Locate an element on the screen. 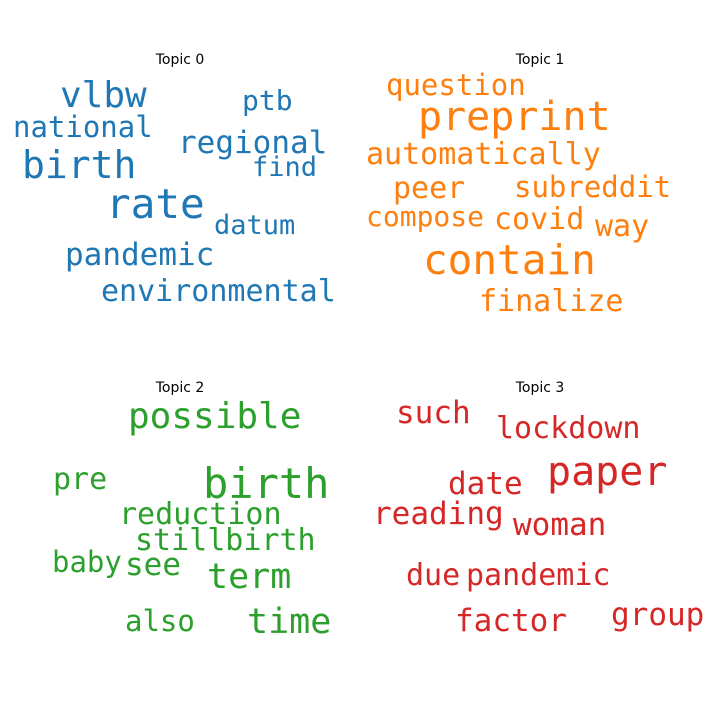  word-lockdown: lockdown is located at coordinates (568, 428).